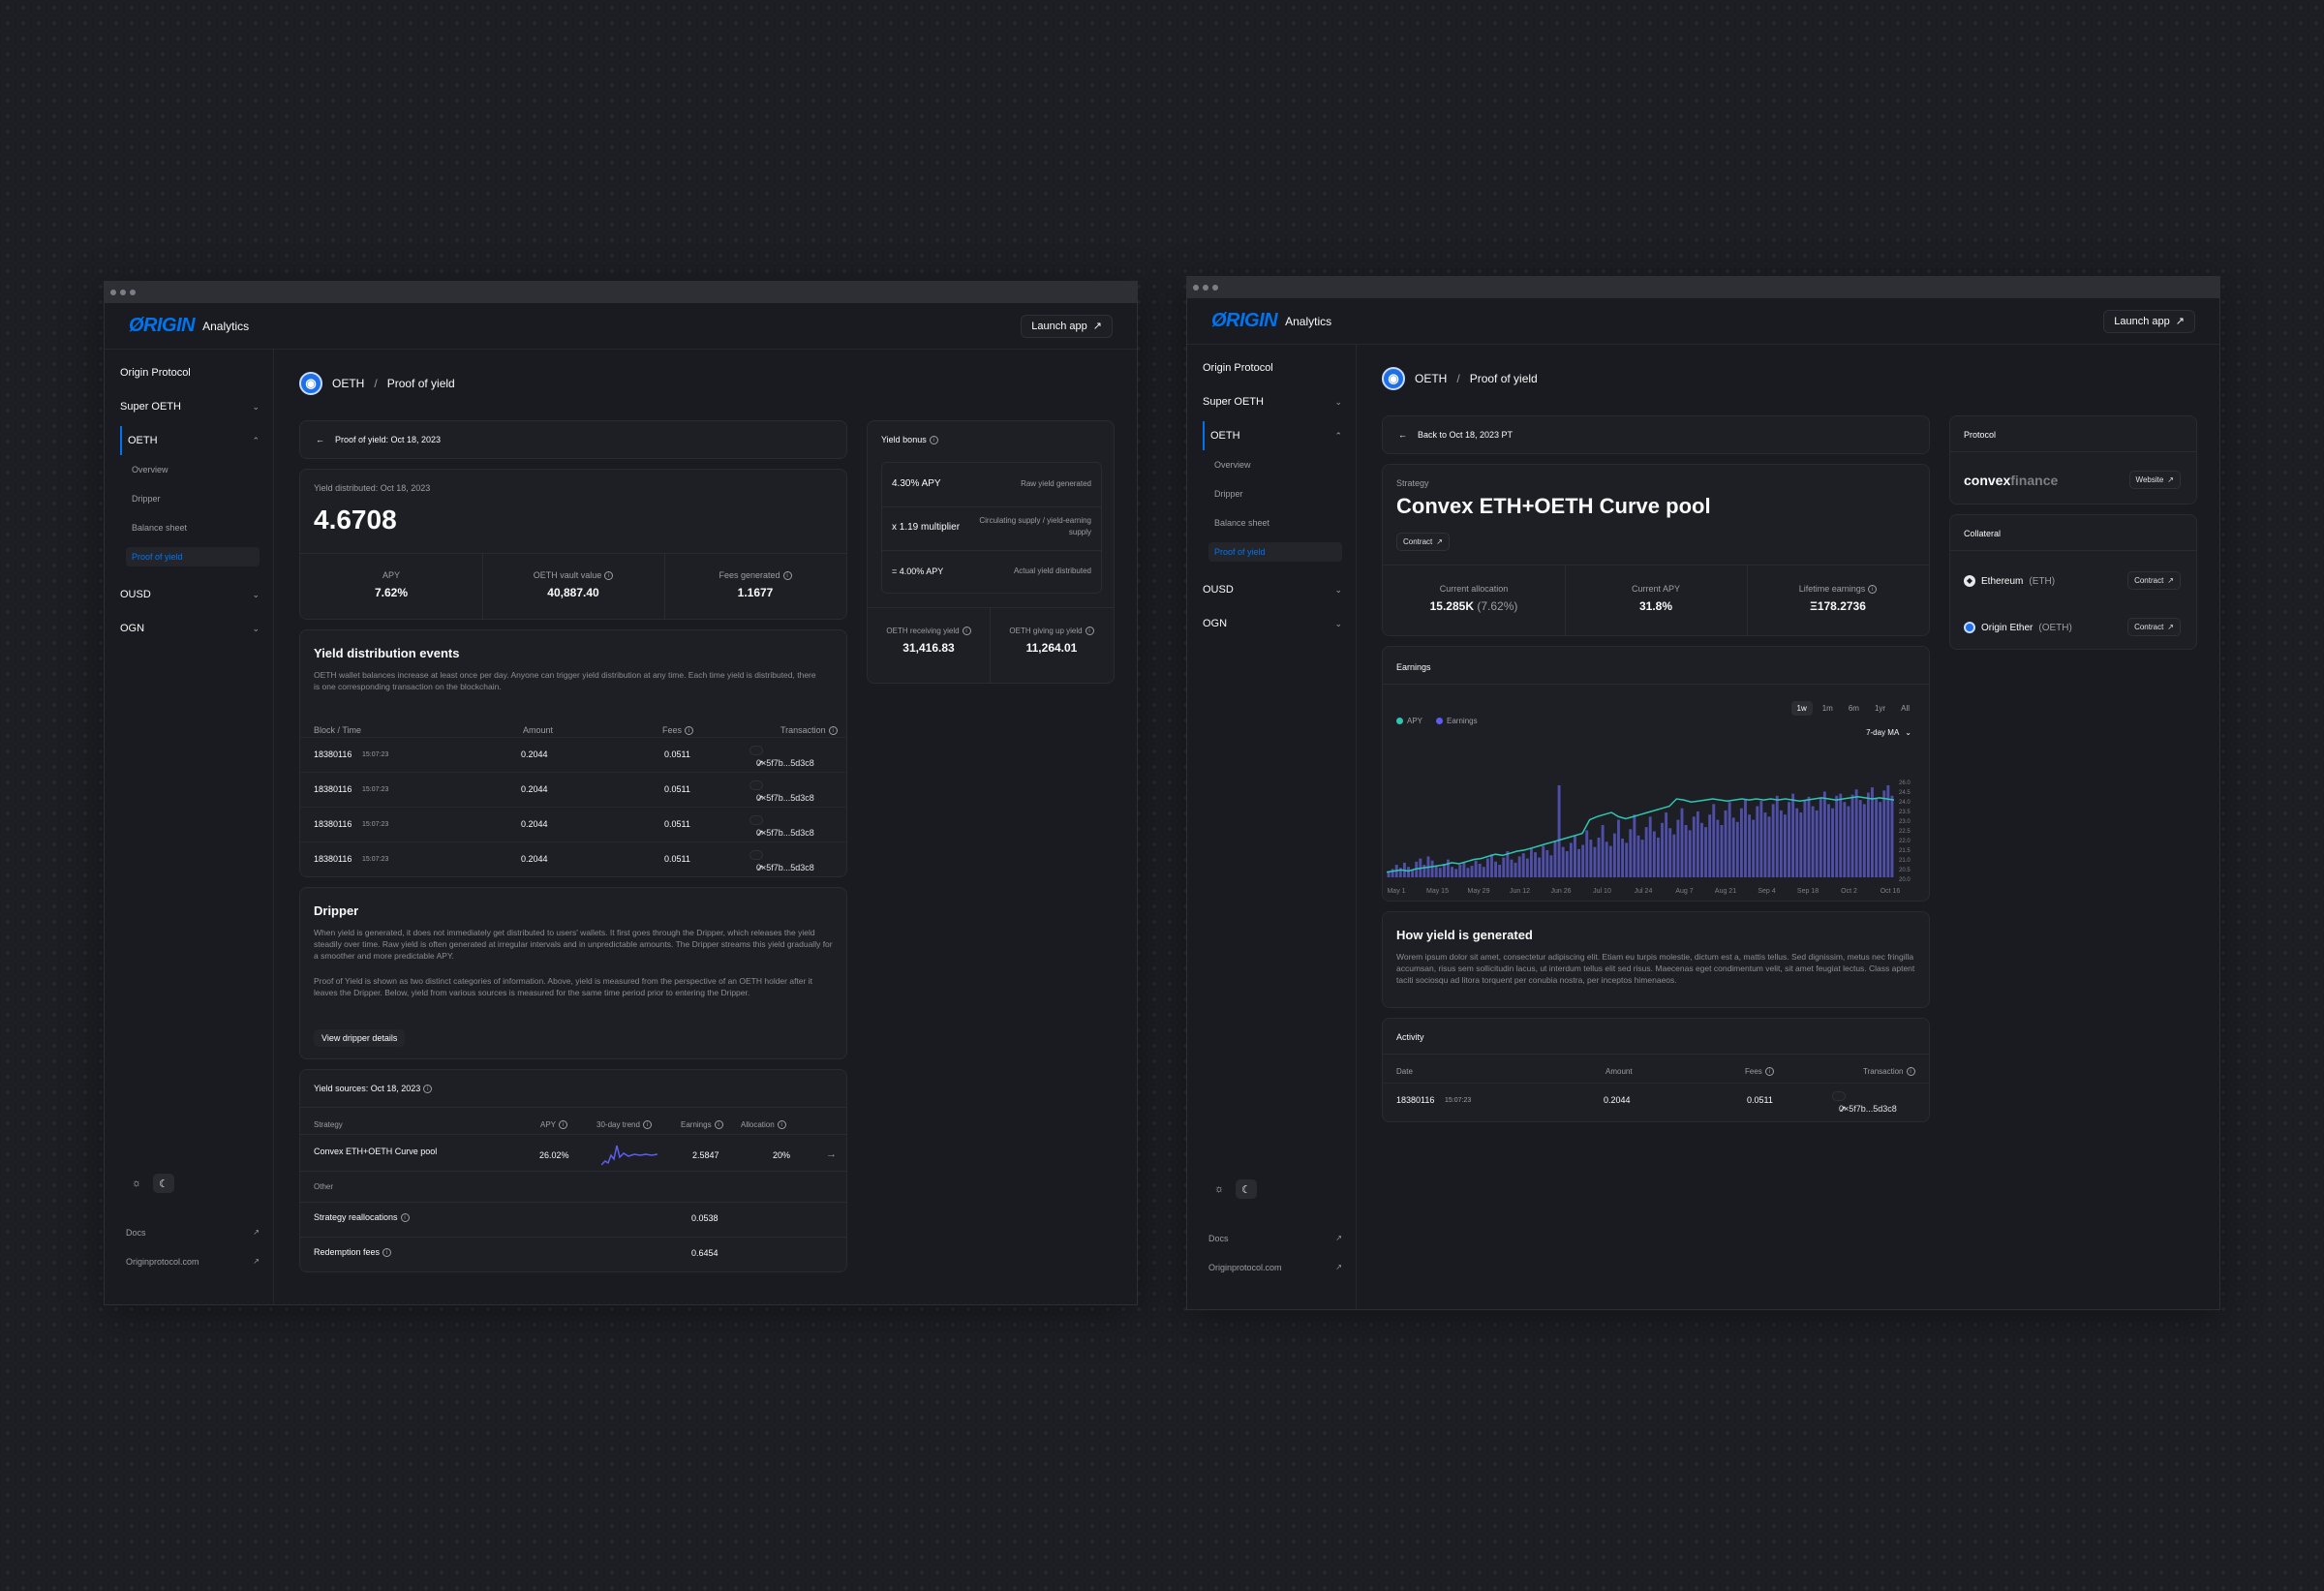  Describe the element at coordinates (376, 1151) in the screenshot. I see `strategy-name: Convex ETH+OETH Curve pool` at that location.